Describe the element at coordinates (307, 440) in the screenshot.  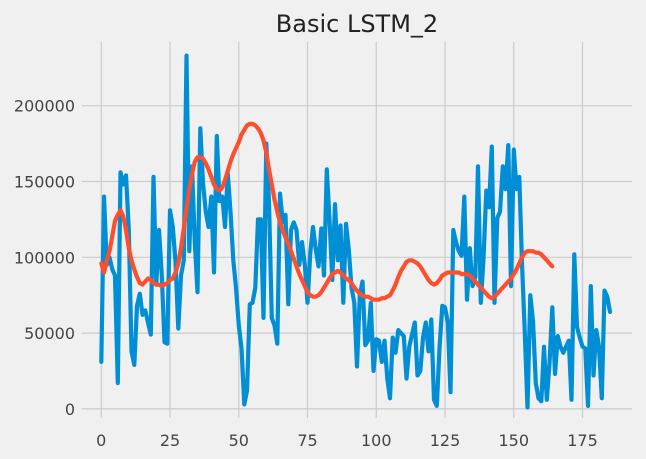
I see `x-tick-label: 75` at that location.